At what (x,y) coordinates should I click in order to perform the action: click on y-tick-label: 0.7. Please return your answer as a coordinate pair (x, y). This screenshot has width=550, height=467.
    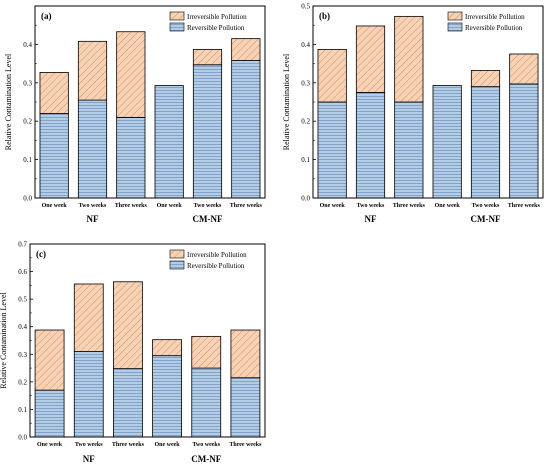
    Looking at the image, I should click on (22, 245).